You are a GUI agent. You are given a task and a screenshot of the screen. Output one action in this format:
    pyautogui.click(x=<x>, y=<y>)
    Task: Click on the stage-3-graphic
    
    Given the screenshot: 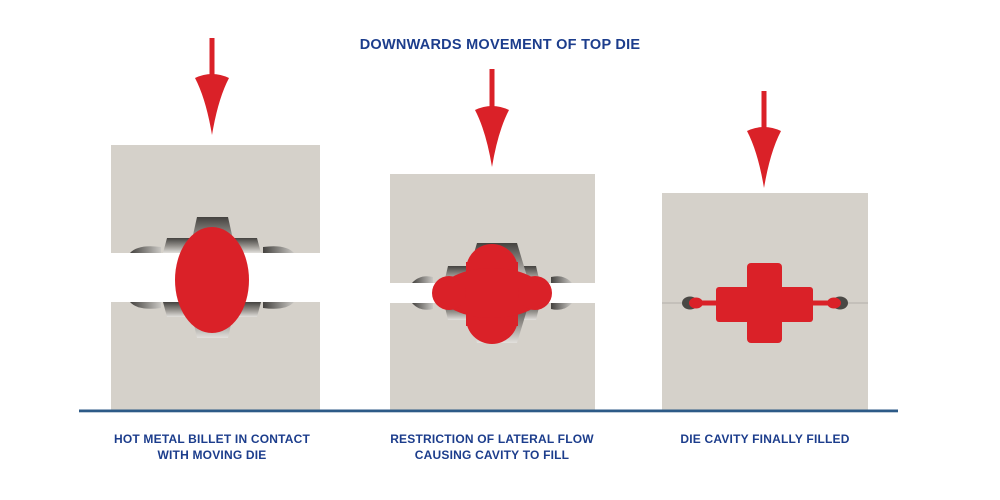 What is the action you would take?
    pyautogui.click(x=765, y=250)
    